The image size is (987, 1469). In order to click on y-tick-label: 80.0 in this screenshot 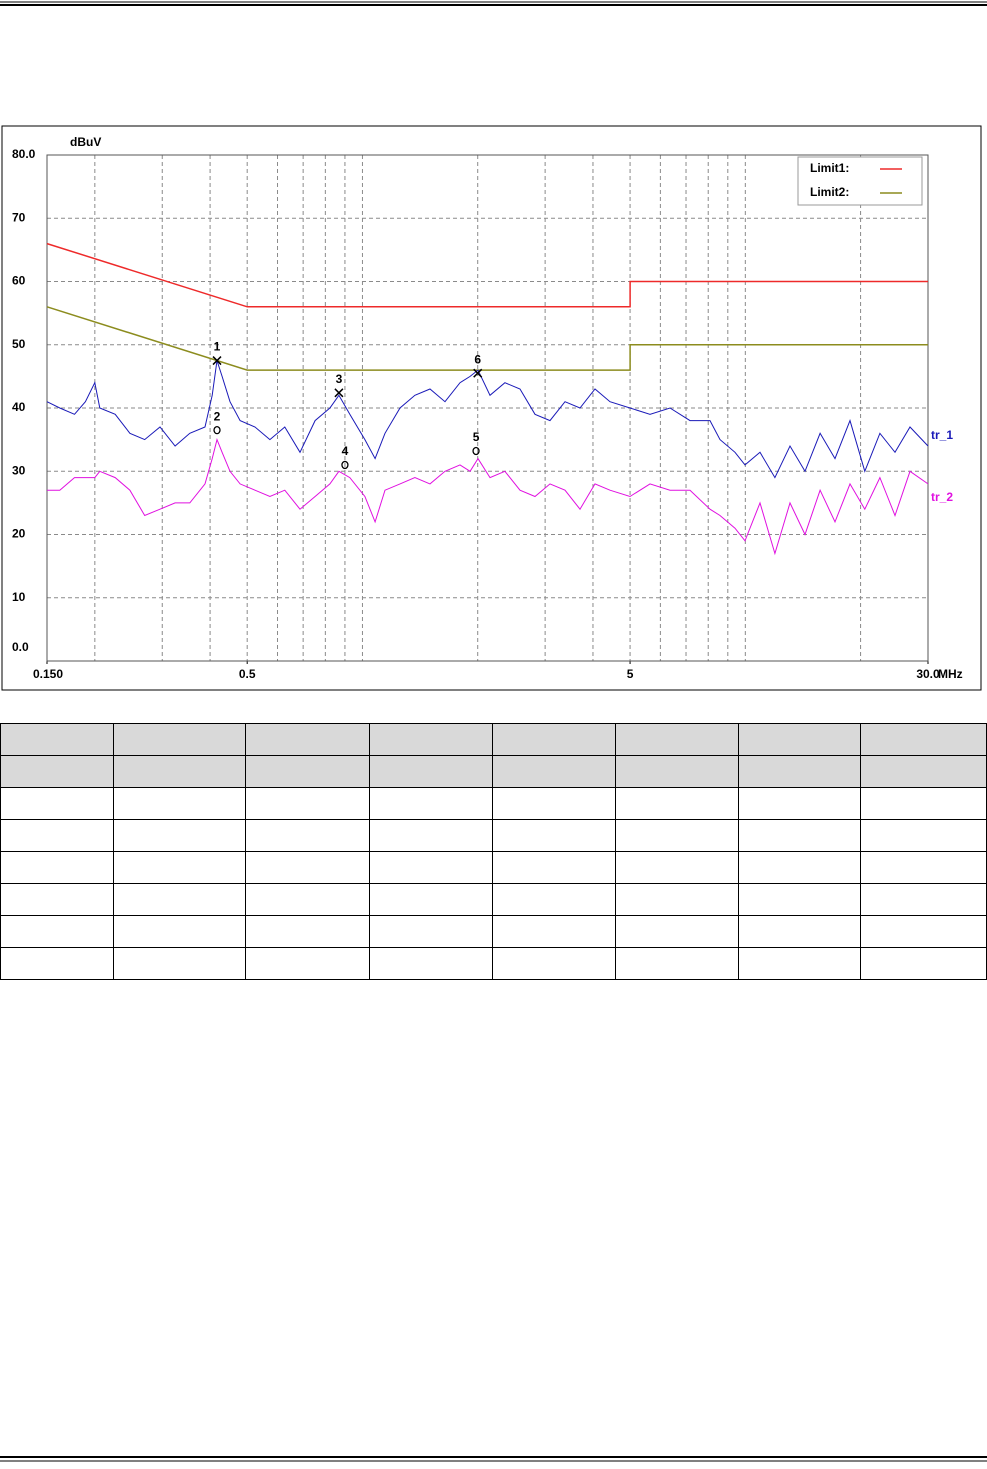, I will do `click(24, 154)`.